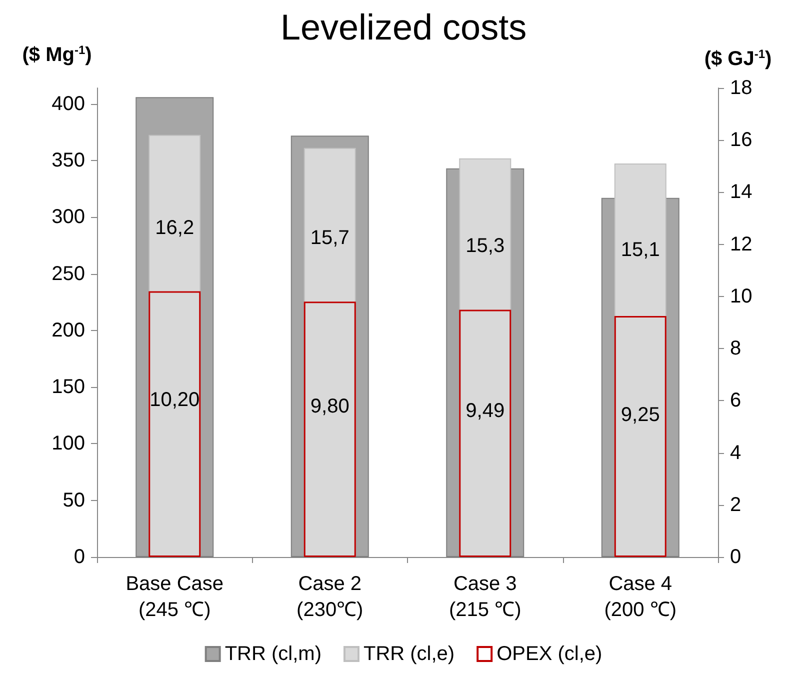 This screenshot has height=675, width=807. I want to click on y2-tick-label: 0, so click(736, 557).